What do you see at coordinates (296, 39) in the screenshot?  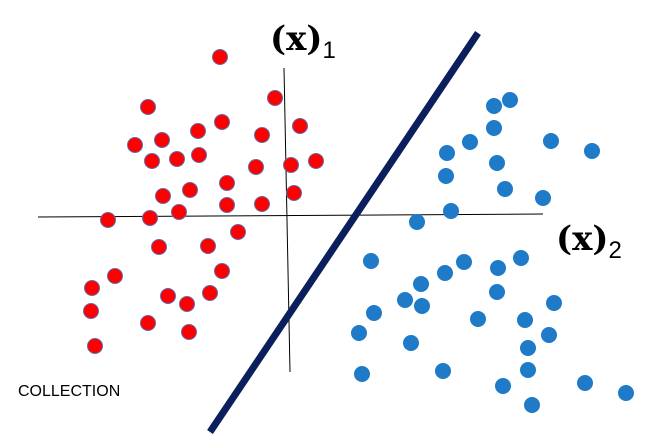 I see `axis1-base: (x)` at bounding box center [296, 39].